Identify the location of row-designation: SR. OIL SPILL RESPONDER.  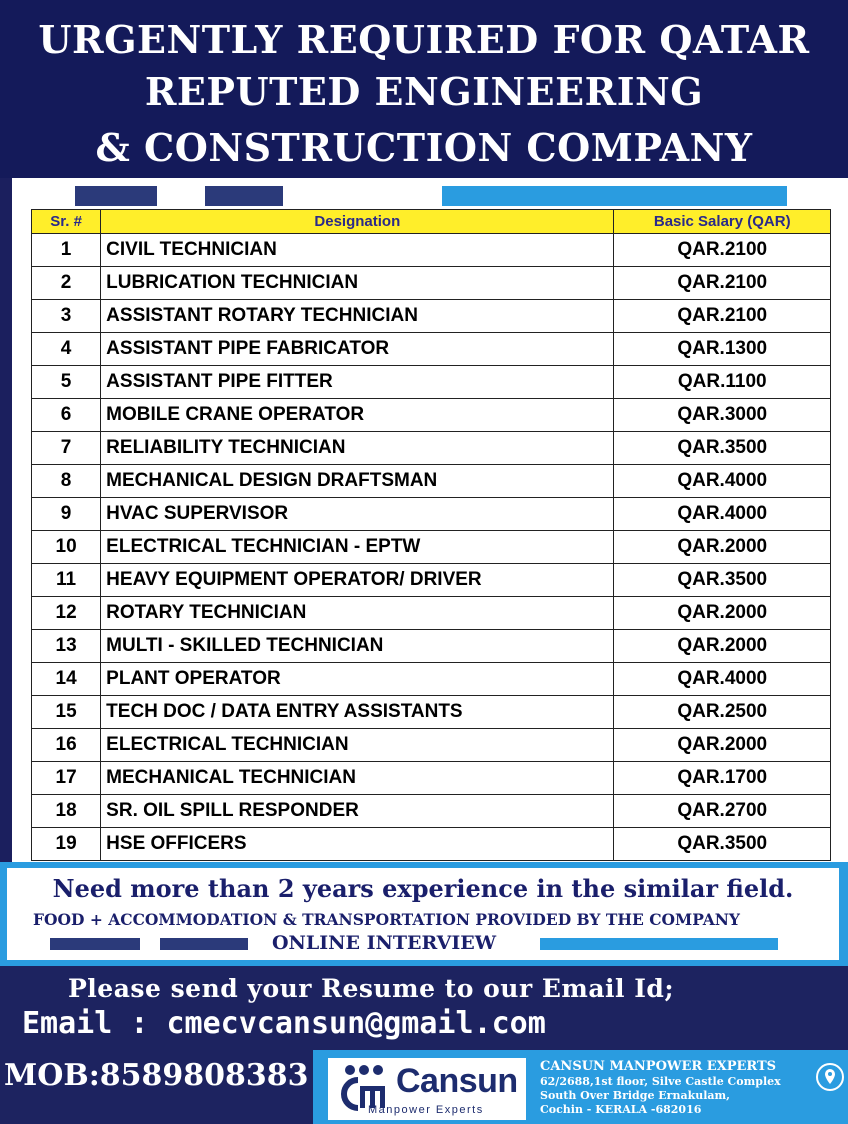
(357, 811).